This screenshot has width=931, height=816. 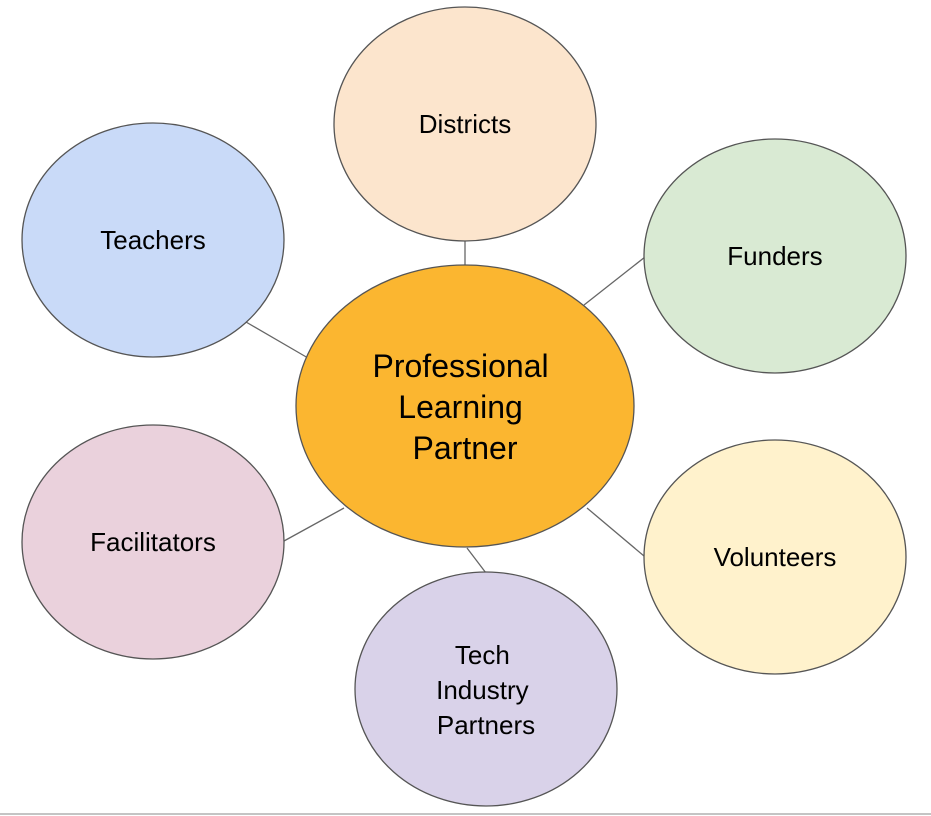 I want to click on funders-label: Funders, so click(x=774, y=256).